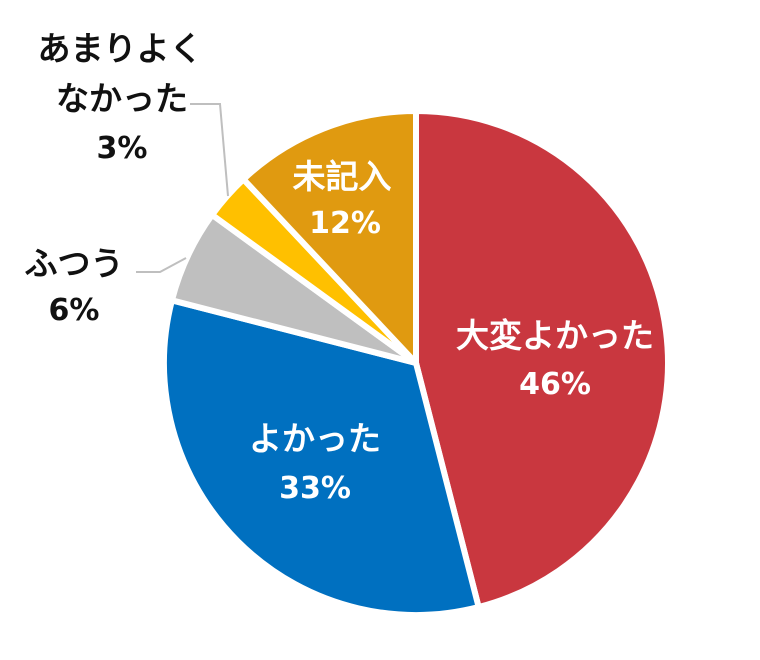  I want to click on slice-value-大変よかった: 46%, so click(555, 384).